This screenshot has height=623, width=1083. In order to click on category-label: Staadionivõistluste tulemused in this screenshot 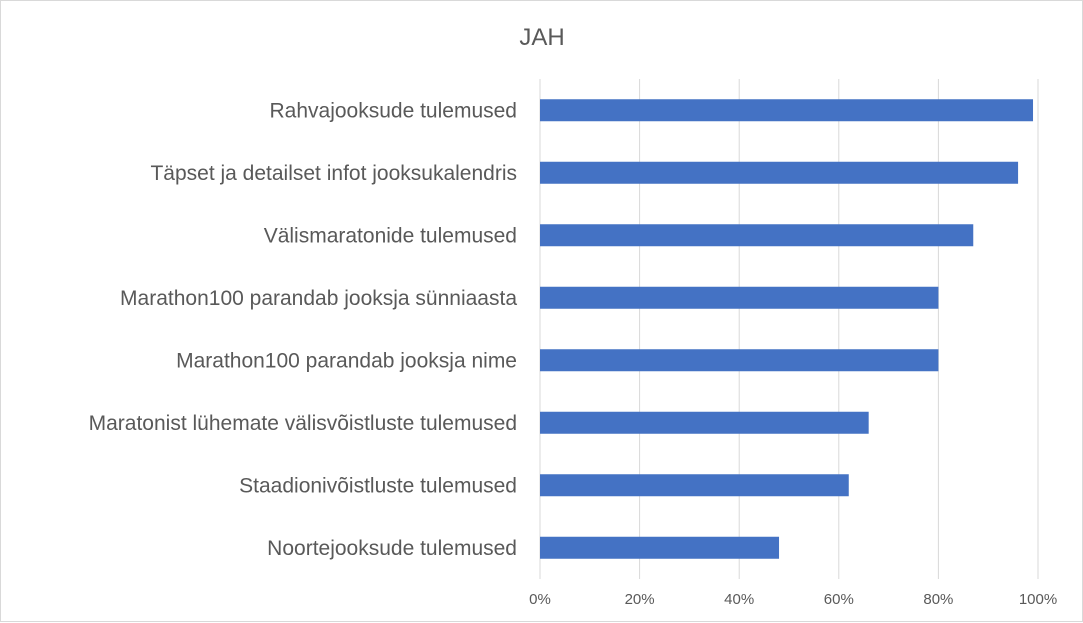, I will do `click(378, 485)`.